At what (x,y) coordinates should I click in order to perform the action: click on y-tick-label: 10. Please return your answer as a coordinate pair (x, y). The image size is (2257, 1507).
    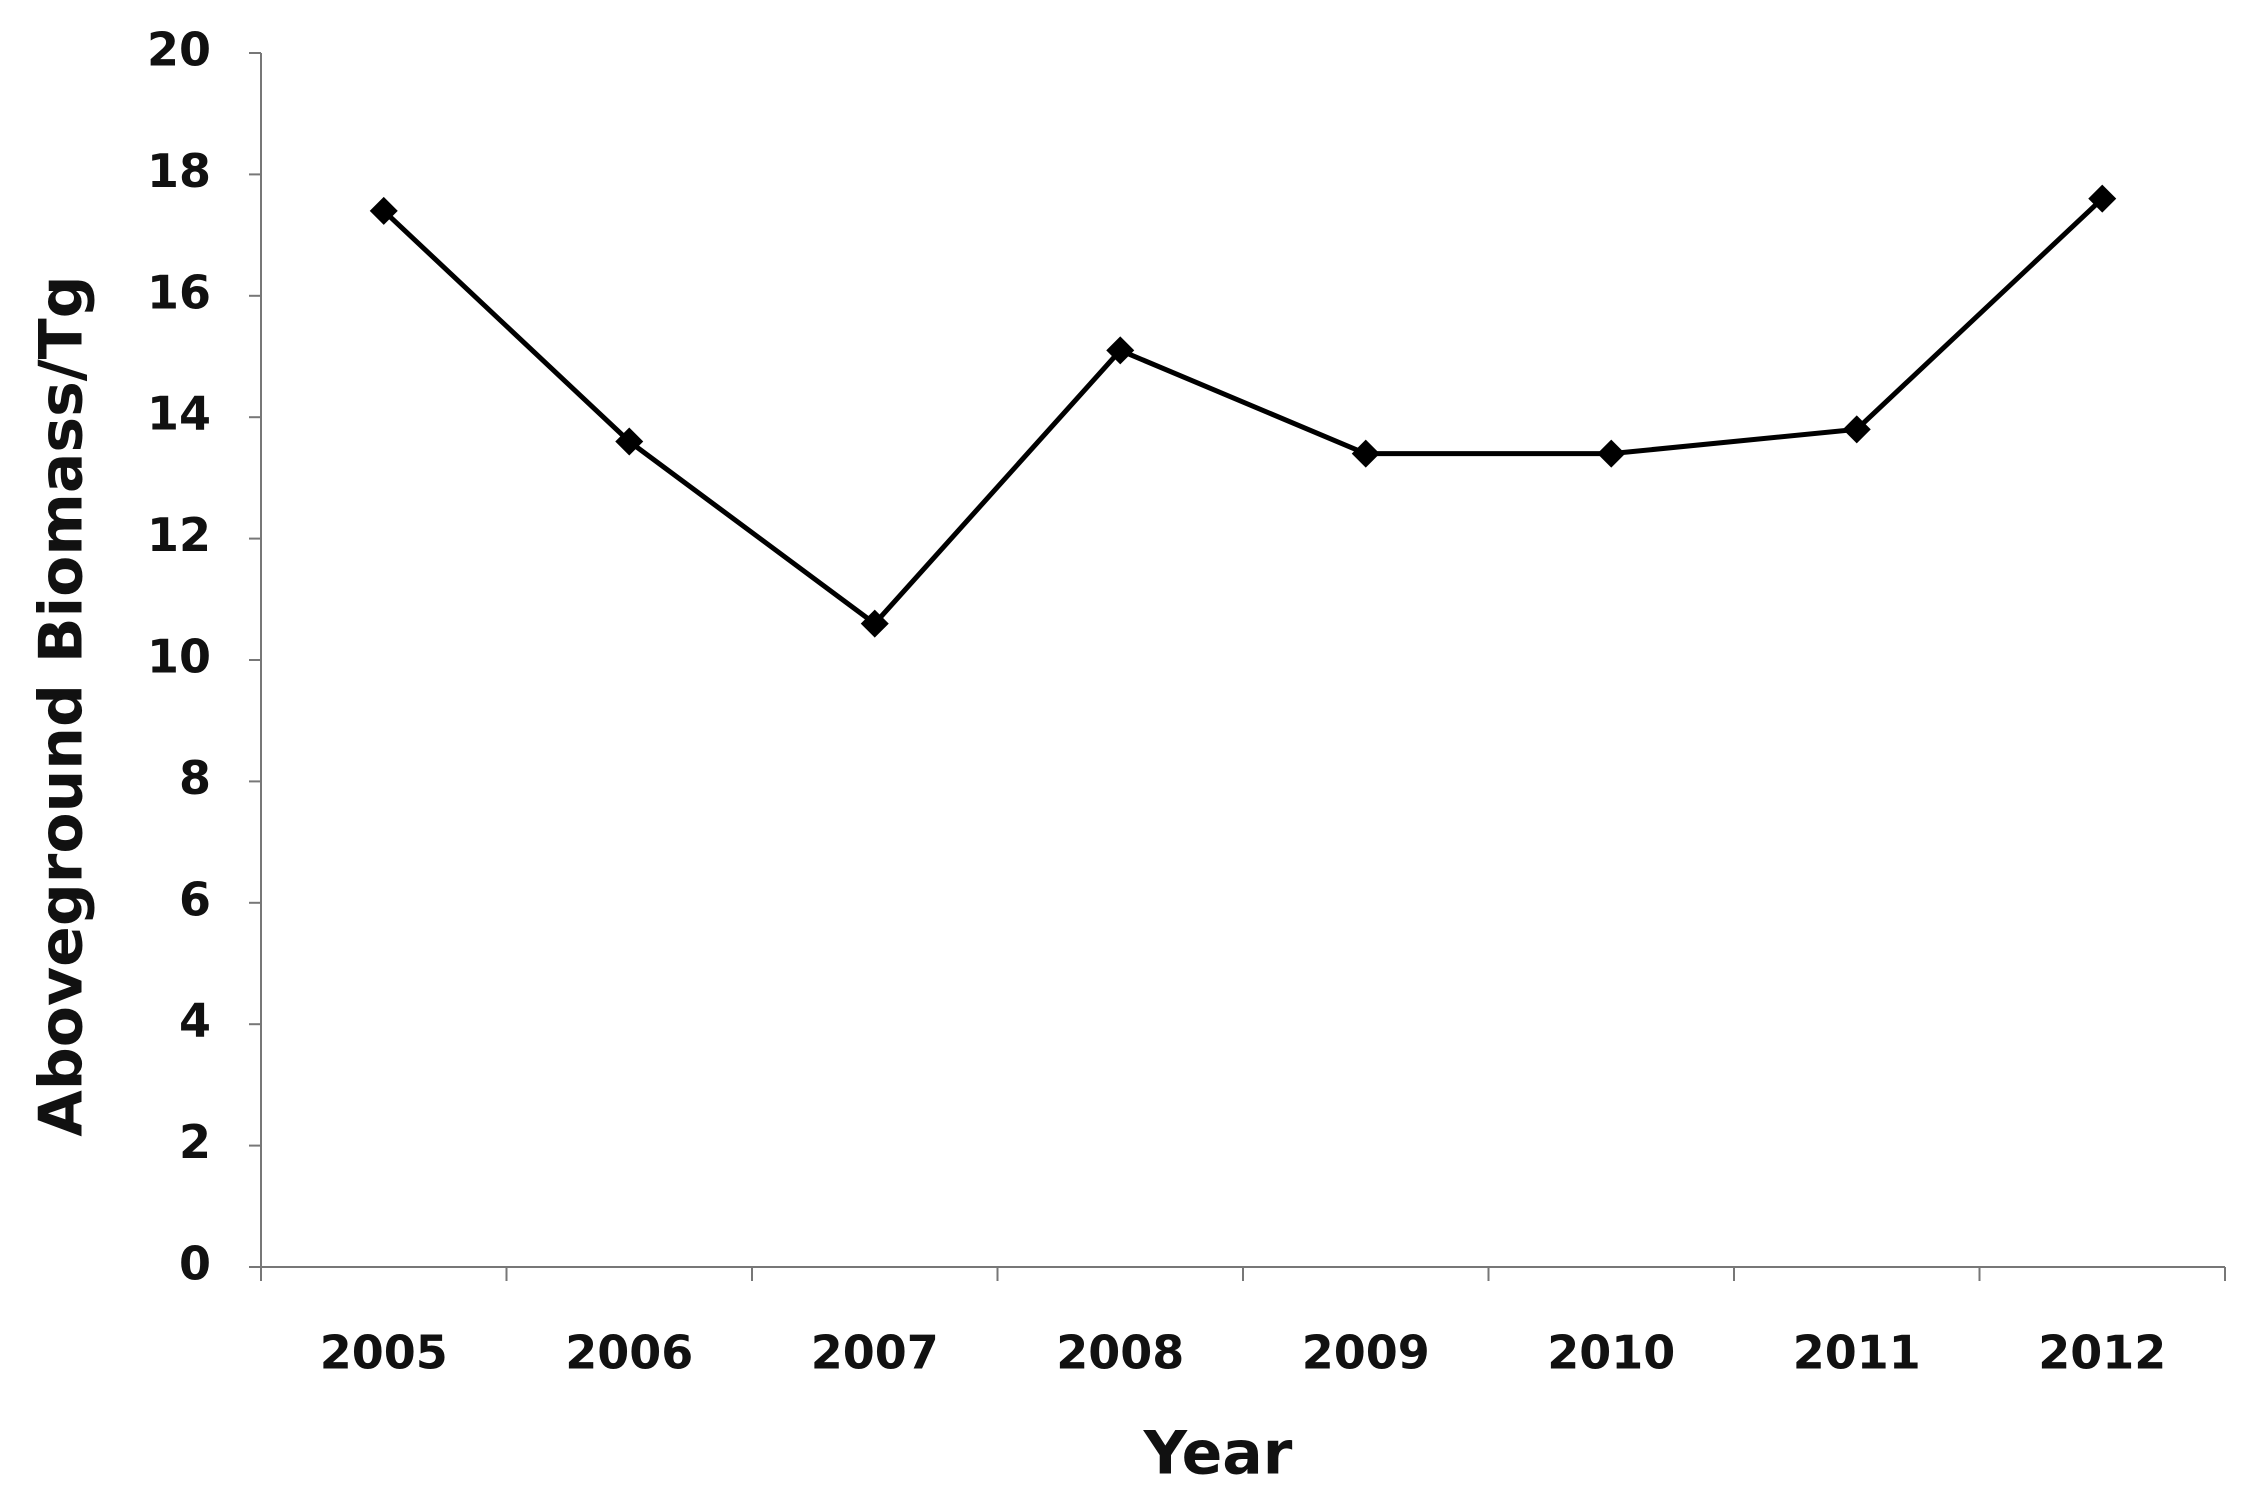
    Looking at the image, I should click on (179, 657).